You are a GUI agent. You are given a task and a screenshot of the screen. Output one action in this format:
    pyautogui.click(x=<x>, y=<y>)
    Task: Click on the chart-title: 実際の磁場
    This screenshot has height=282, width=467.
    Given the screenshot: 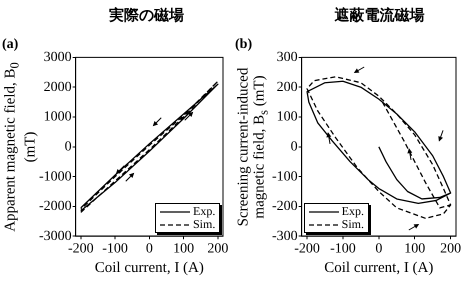 What is the action you would take?
    pyautogui.click(x=146, y=15)
    